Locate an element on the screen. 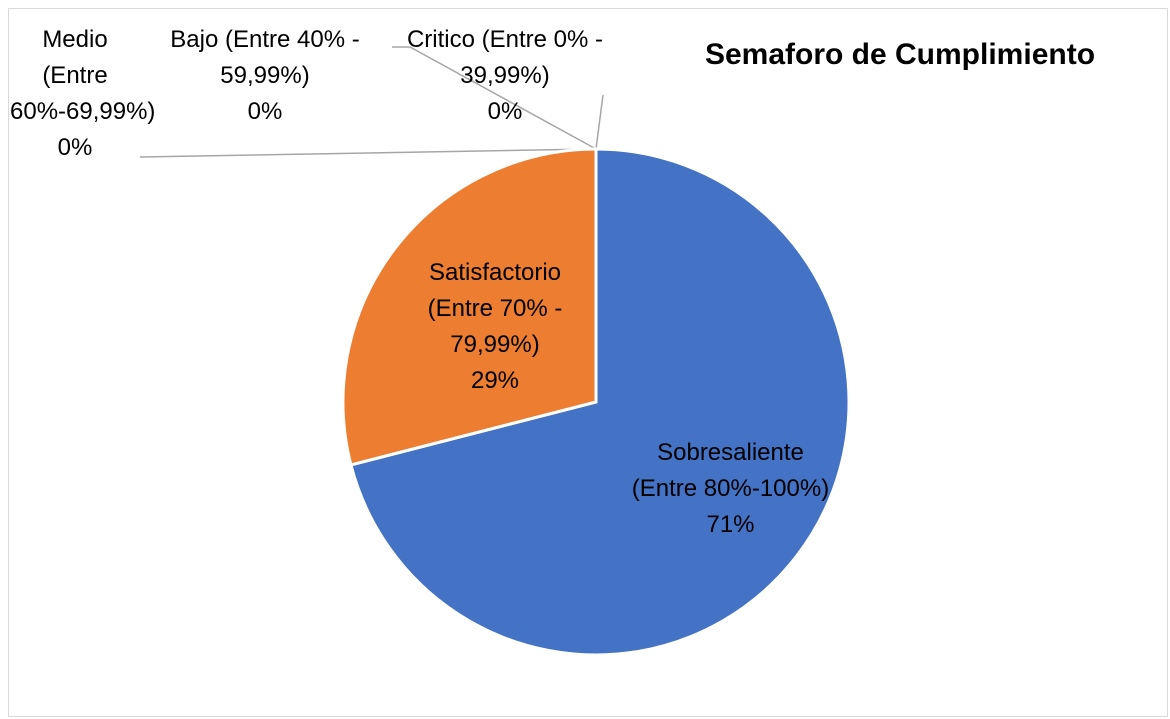  category-label: Critico (Entre 0% - 39,99%) is located at coordinates (505, 57).